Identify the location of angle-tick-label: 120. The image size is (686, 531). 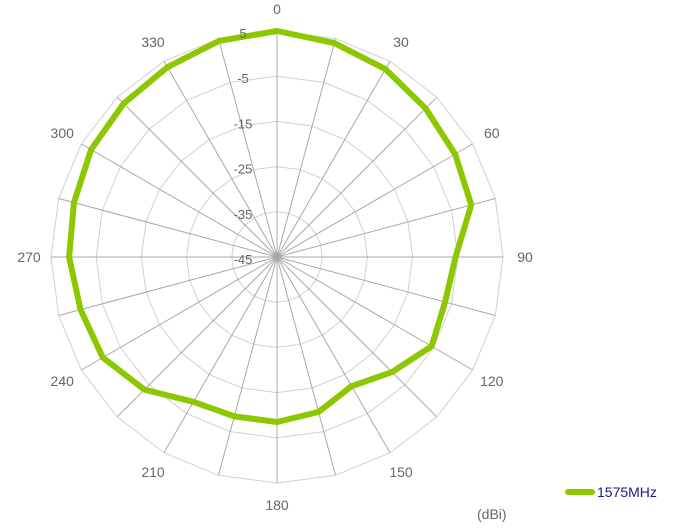
(492, 381).